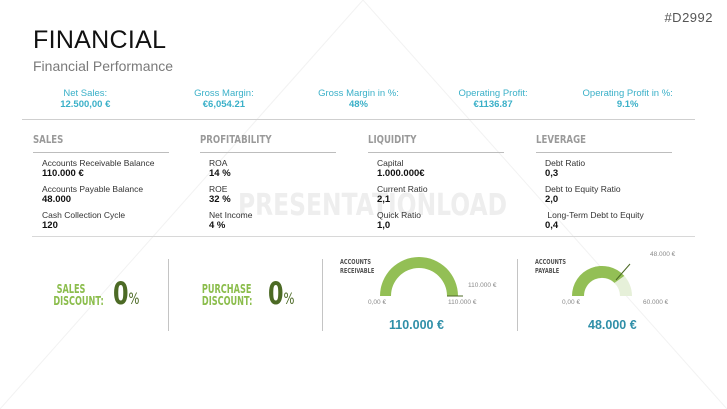 The image size is (727, 409). I want to click on label-line: RECEIVABLE, so click(357, 271).